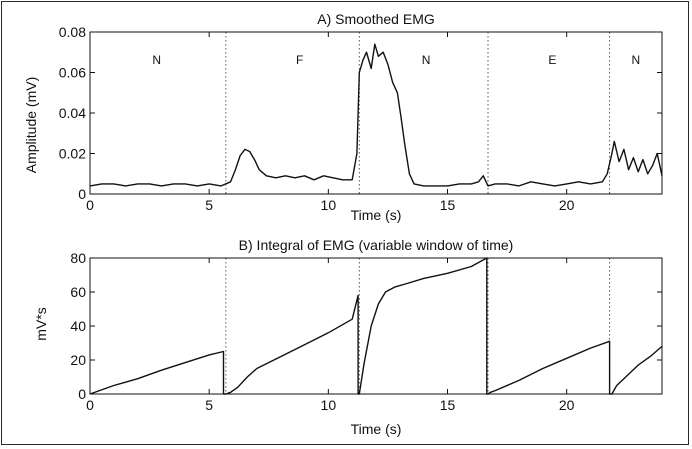 This screenshot has height=449, width=692. What do you see at coordinates (329, 205) in the screenshot?
I see `chart-a-x-tick-label: 10` at bounding box center [329, 205].